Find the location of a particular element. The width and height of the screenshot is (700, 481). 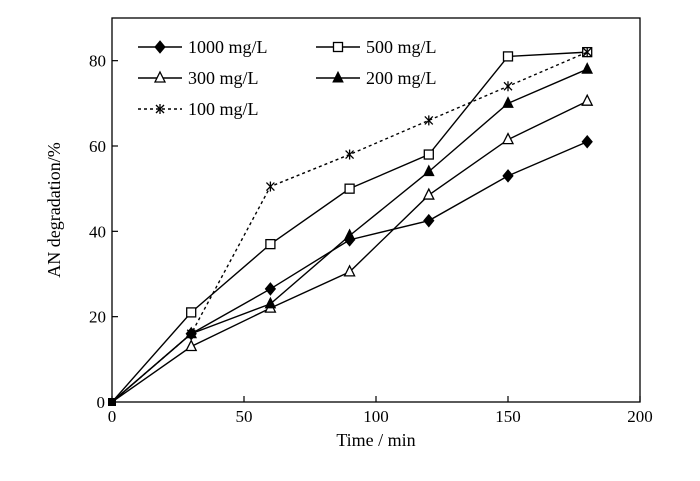

y-tick-label: 80 is located at coordinates (97, 61).